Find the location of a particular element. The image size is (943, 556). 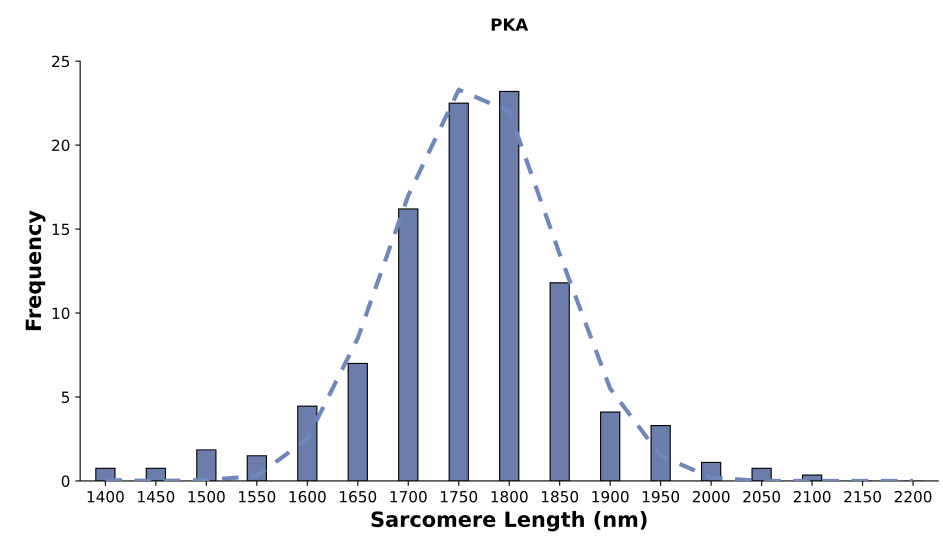

y-tick-label: 25 is located at coordinates (61, 62).